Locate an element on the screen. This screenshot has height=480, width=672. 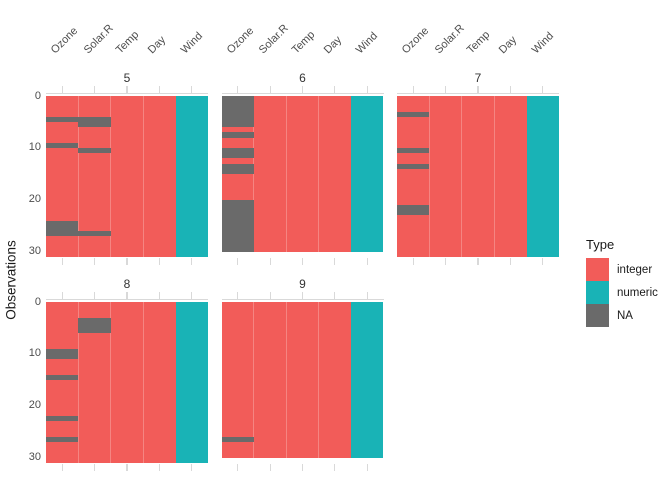
y-tick-label-20-row2: 20 is located at coordinates (34, 405).